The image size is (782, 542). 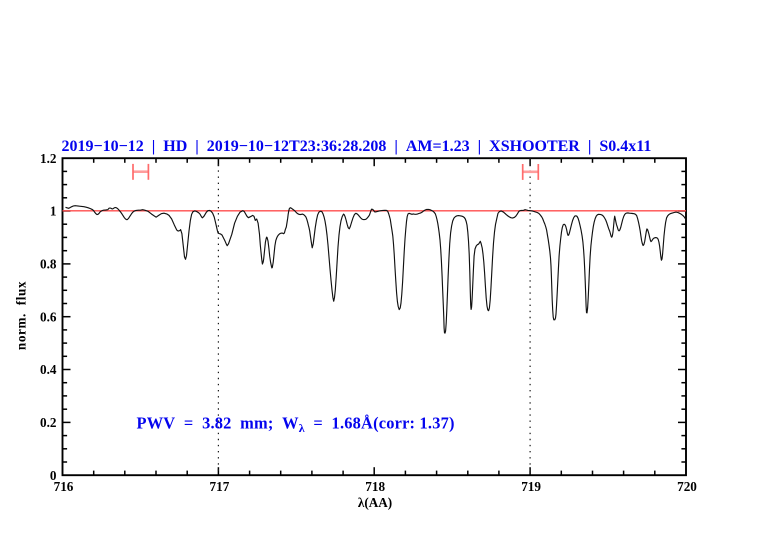 What do you see at coordinates (48, 316) in the screenshot?
I see `svg-text: 0.6` at bounding box center [48, 316].